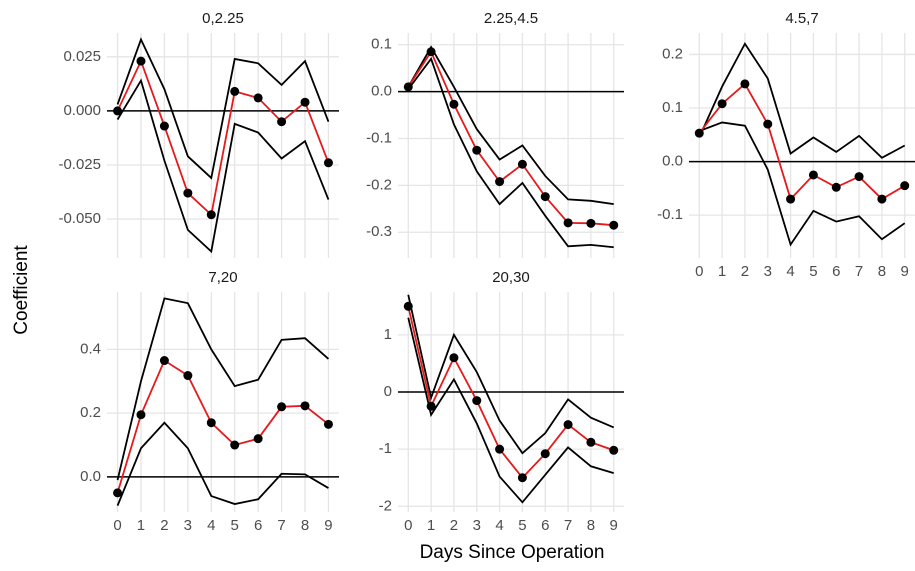 The height and width of the screenshot is (571, 915). I want to click on y-tick-label: 0.1, so click(381, 44).